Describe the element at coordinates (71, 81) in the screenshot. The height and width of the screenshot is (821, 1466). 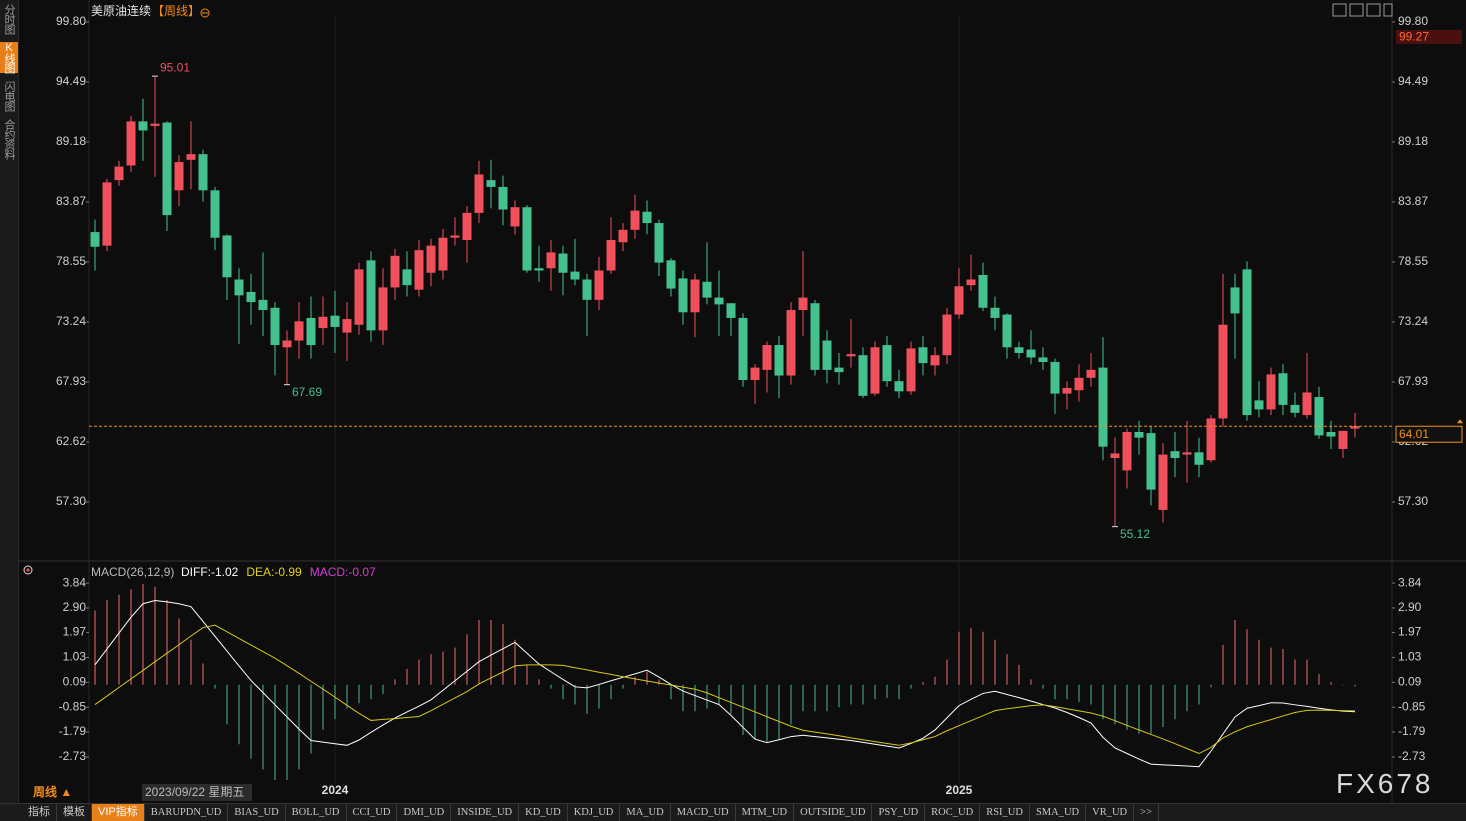
I see `y-tick-label: 94.49` at that location.